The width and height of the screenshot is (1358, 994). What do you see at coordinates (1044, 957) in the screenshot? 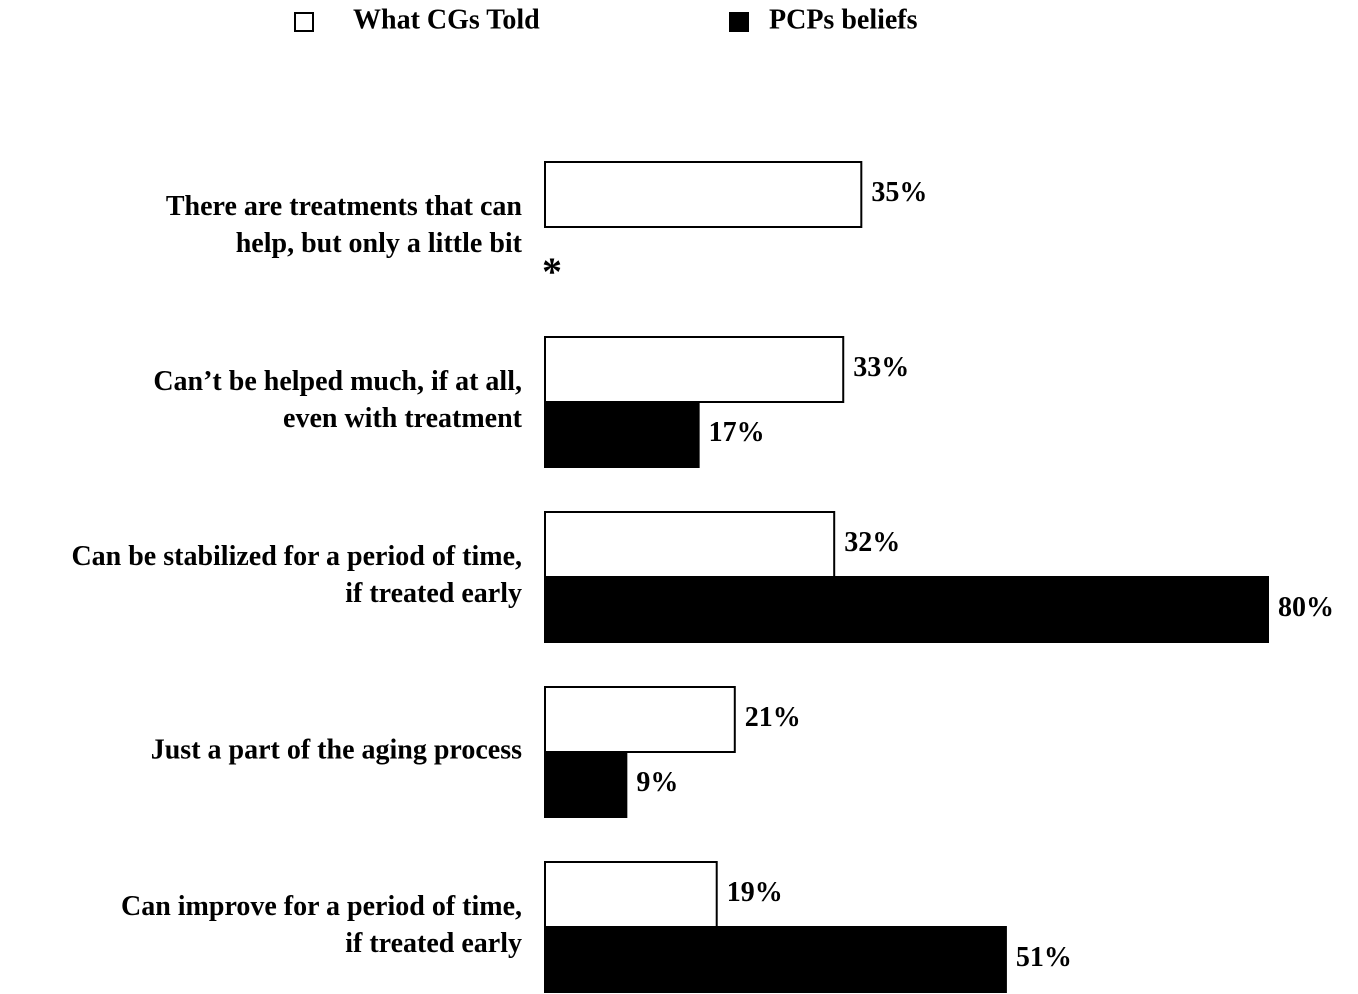
I see `value-label: 51%` at bounding box center [1044, 957].